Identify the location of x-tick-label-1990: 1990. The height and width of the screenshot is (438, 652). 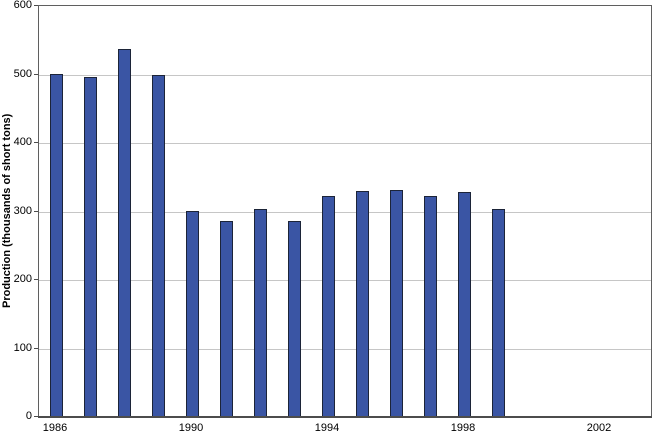
(191, 428).